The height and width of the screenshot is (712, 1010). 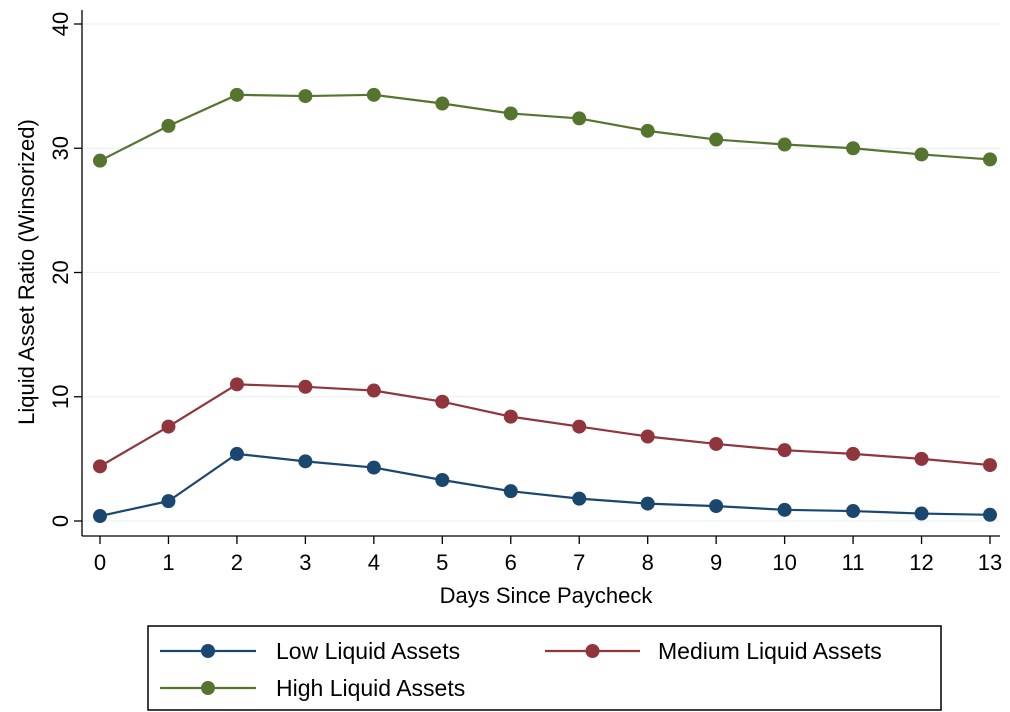 What do you see at coordinates (60, 397) in the screenshot?
I see `y-tick-label: 10` at bounding box center [60, 397].